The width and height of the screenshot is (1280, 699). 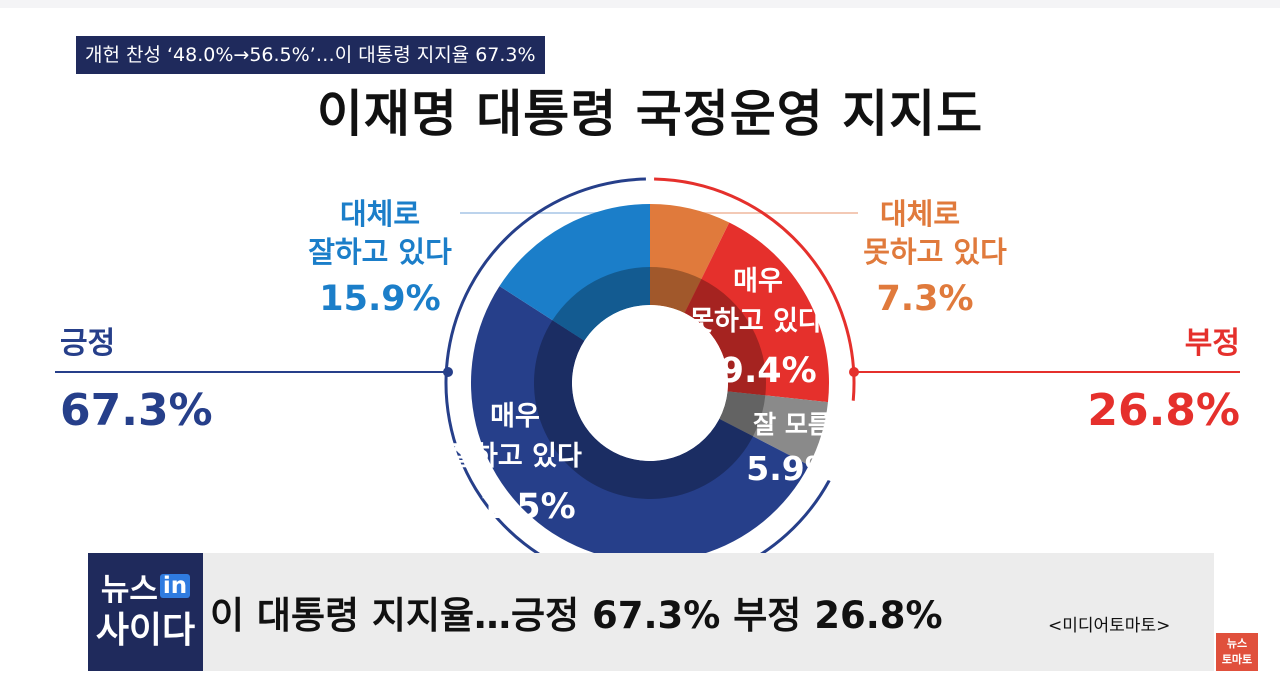 What do you see at coordinates (1237, 659) in the screenshot?
I see `badge-line2: 토마토` at bounding box center [1237, 659].